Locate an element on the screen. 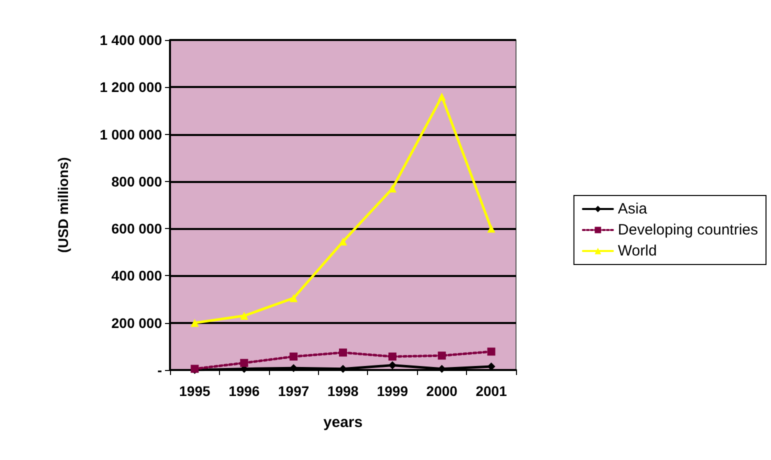 The width and height of the screenshot is (771, 460). x-tick-label: 1996 is located at coordinates (244, 391).